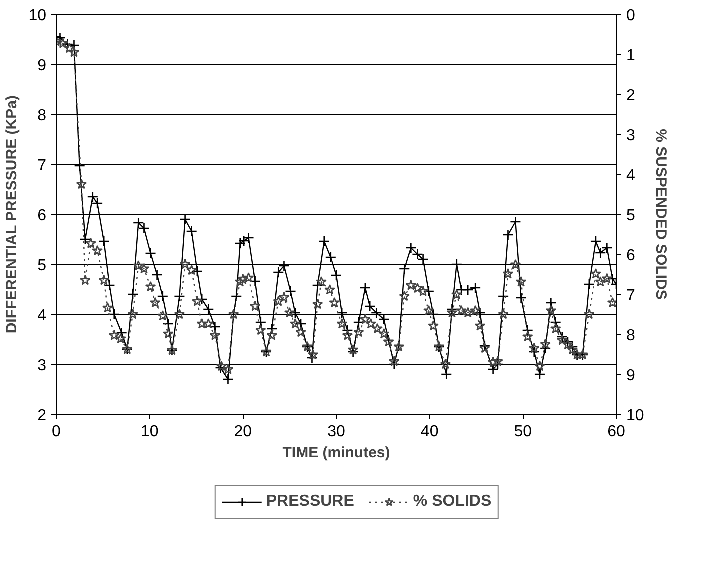 Image resolution: width=713 pixels, height=572 pixels. I want to click on y-tick-label: 9, so click(42, 66).